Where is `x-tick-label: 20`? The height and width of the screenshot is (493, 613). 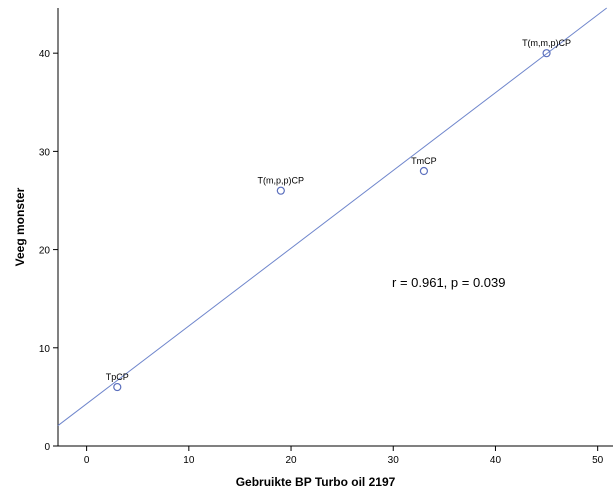
x-tick-label: 20 is located at coordinates (291, 460).